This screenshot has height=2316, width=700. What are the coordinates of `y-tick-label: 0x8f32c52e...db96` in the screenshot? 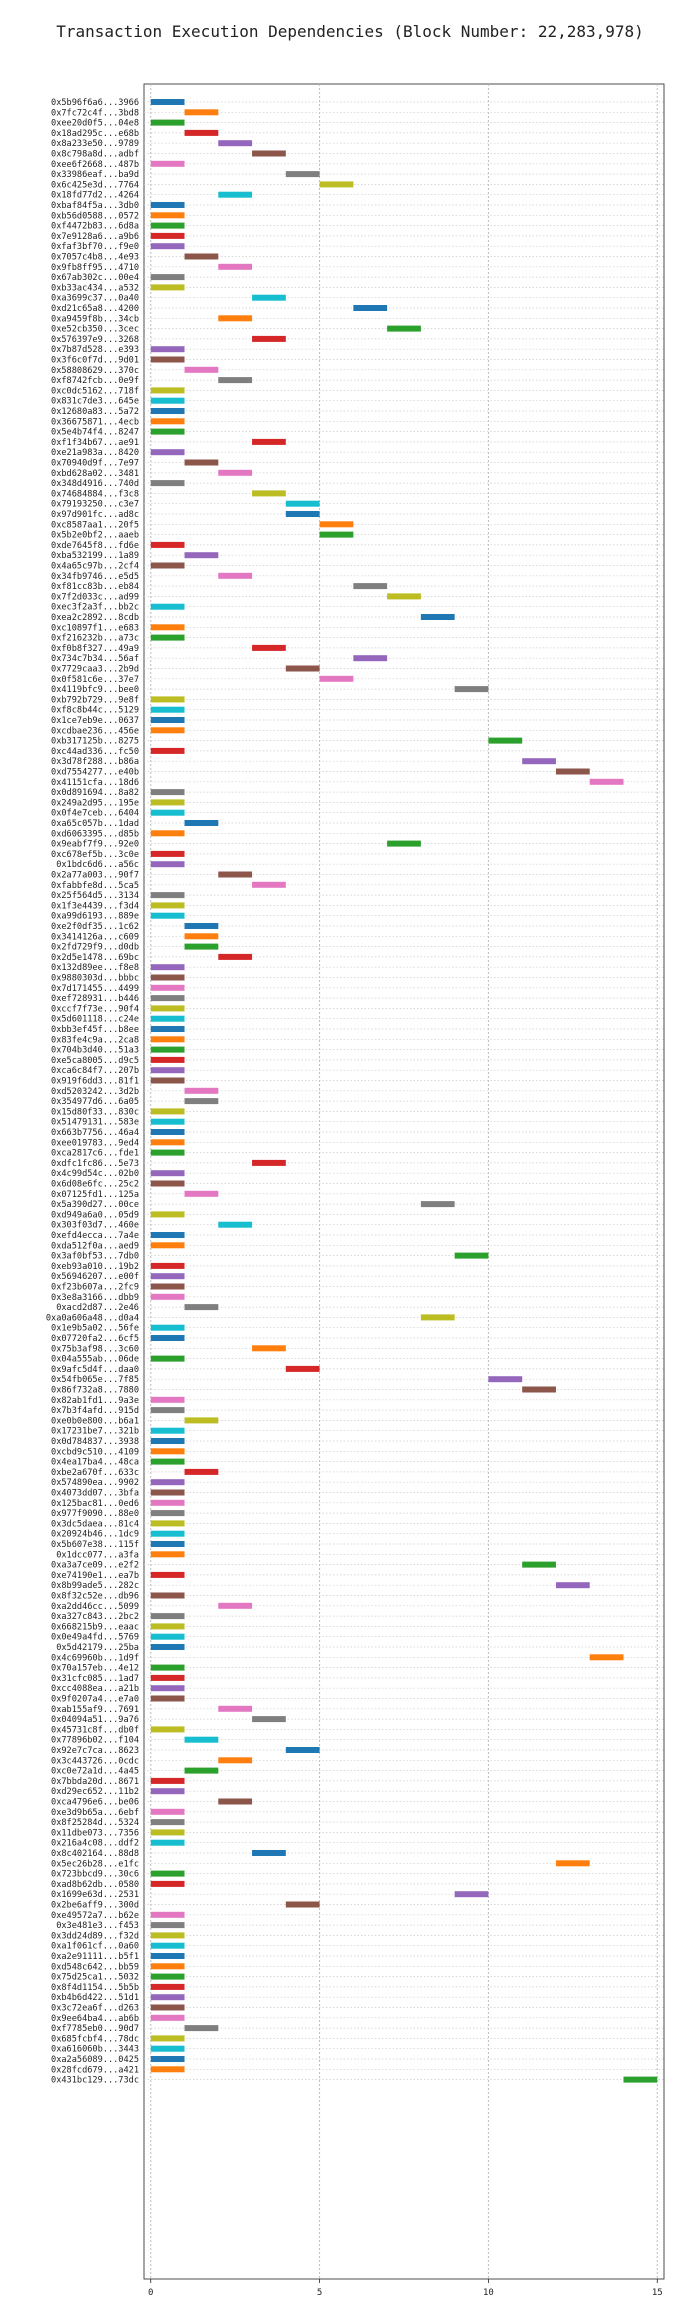 It's located at (95, 1597).